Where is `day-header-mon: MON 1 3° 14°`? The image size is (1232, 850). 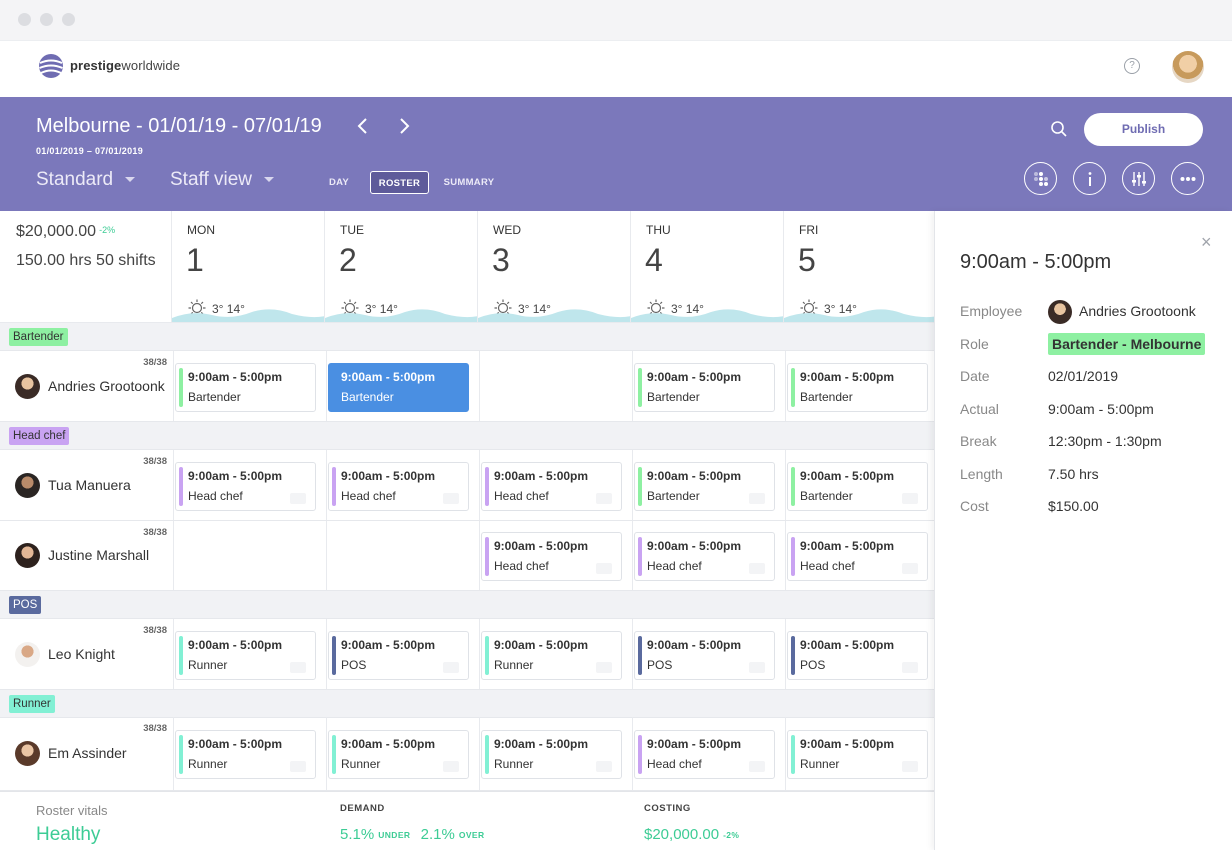 day-header-mon: MON 1 3° 14° is located at coordinates (248, 267).